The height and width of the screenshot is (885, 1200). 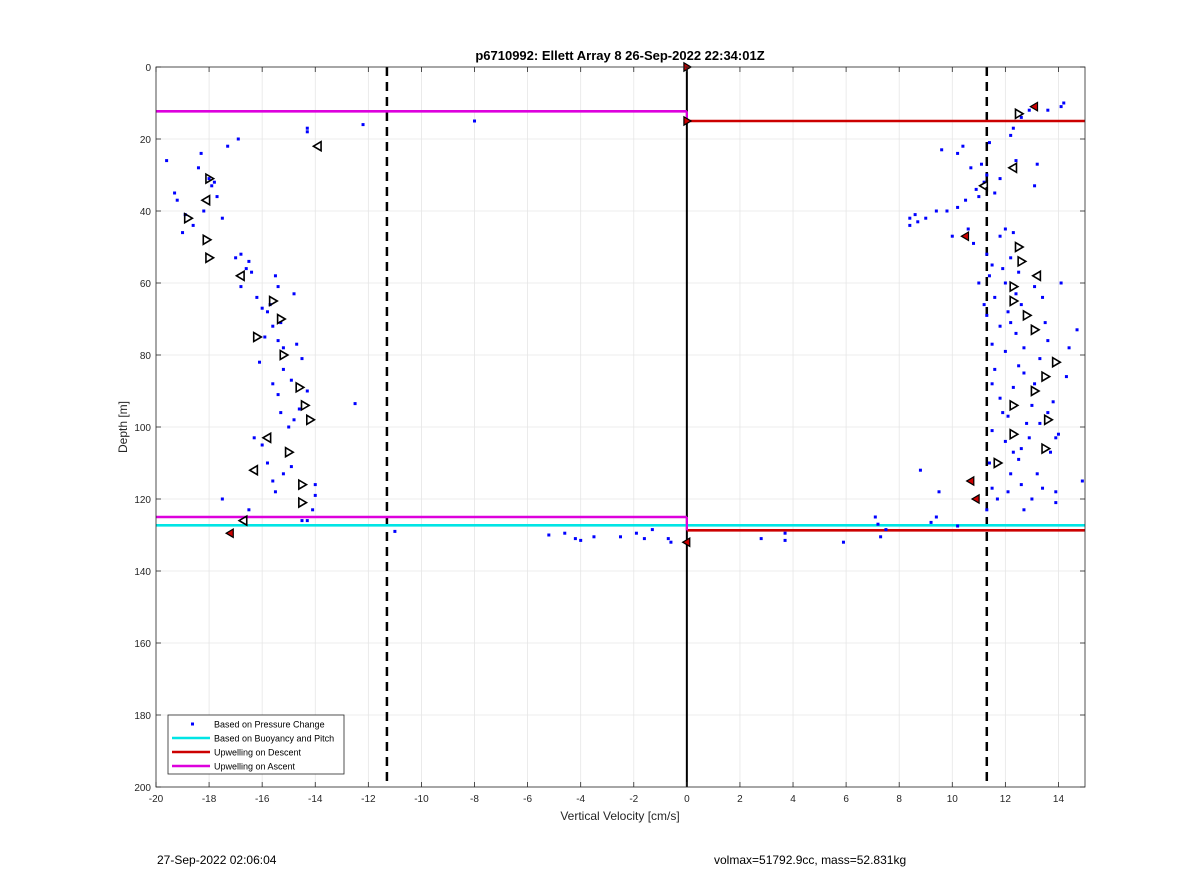 What do you see at coordinates (740, 799) in the screenshot?
I see `x-tick-label: 2` at bounding box center [740, 799].